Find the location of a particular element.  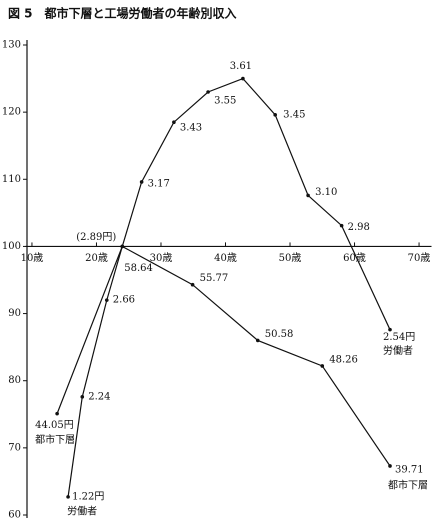

data-label: 2.66 is located at coordinates (124, 300).